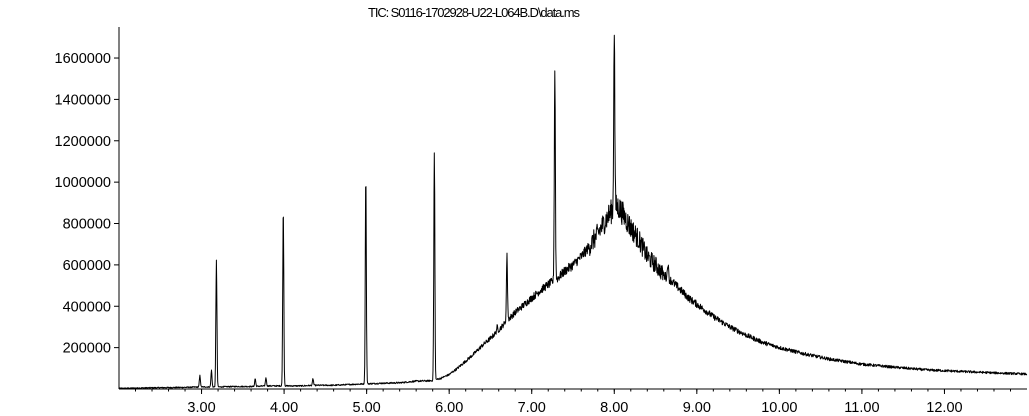 This screenshot has height=416, width=1029. Describe the element at coordinates (861, 408) in the screenshot. I see `x-tick-label: 11.00` at that location.